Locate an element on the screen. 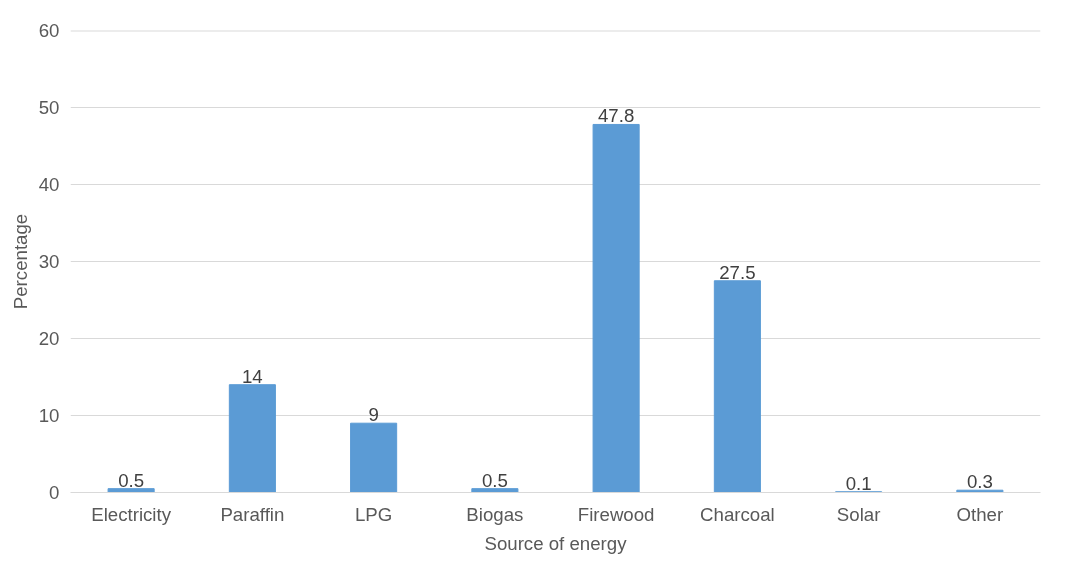 Image resolution: width=1071 pixels, height=566 pixels. data-label: 0.3 is located at coordinates (979, 482).